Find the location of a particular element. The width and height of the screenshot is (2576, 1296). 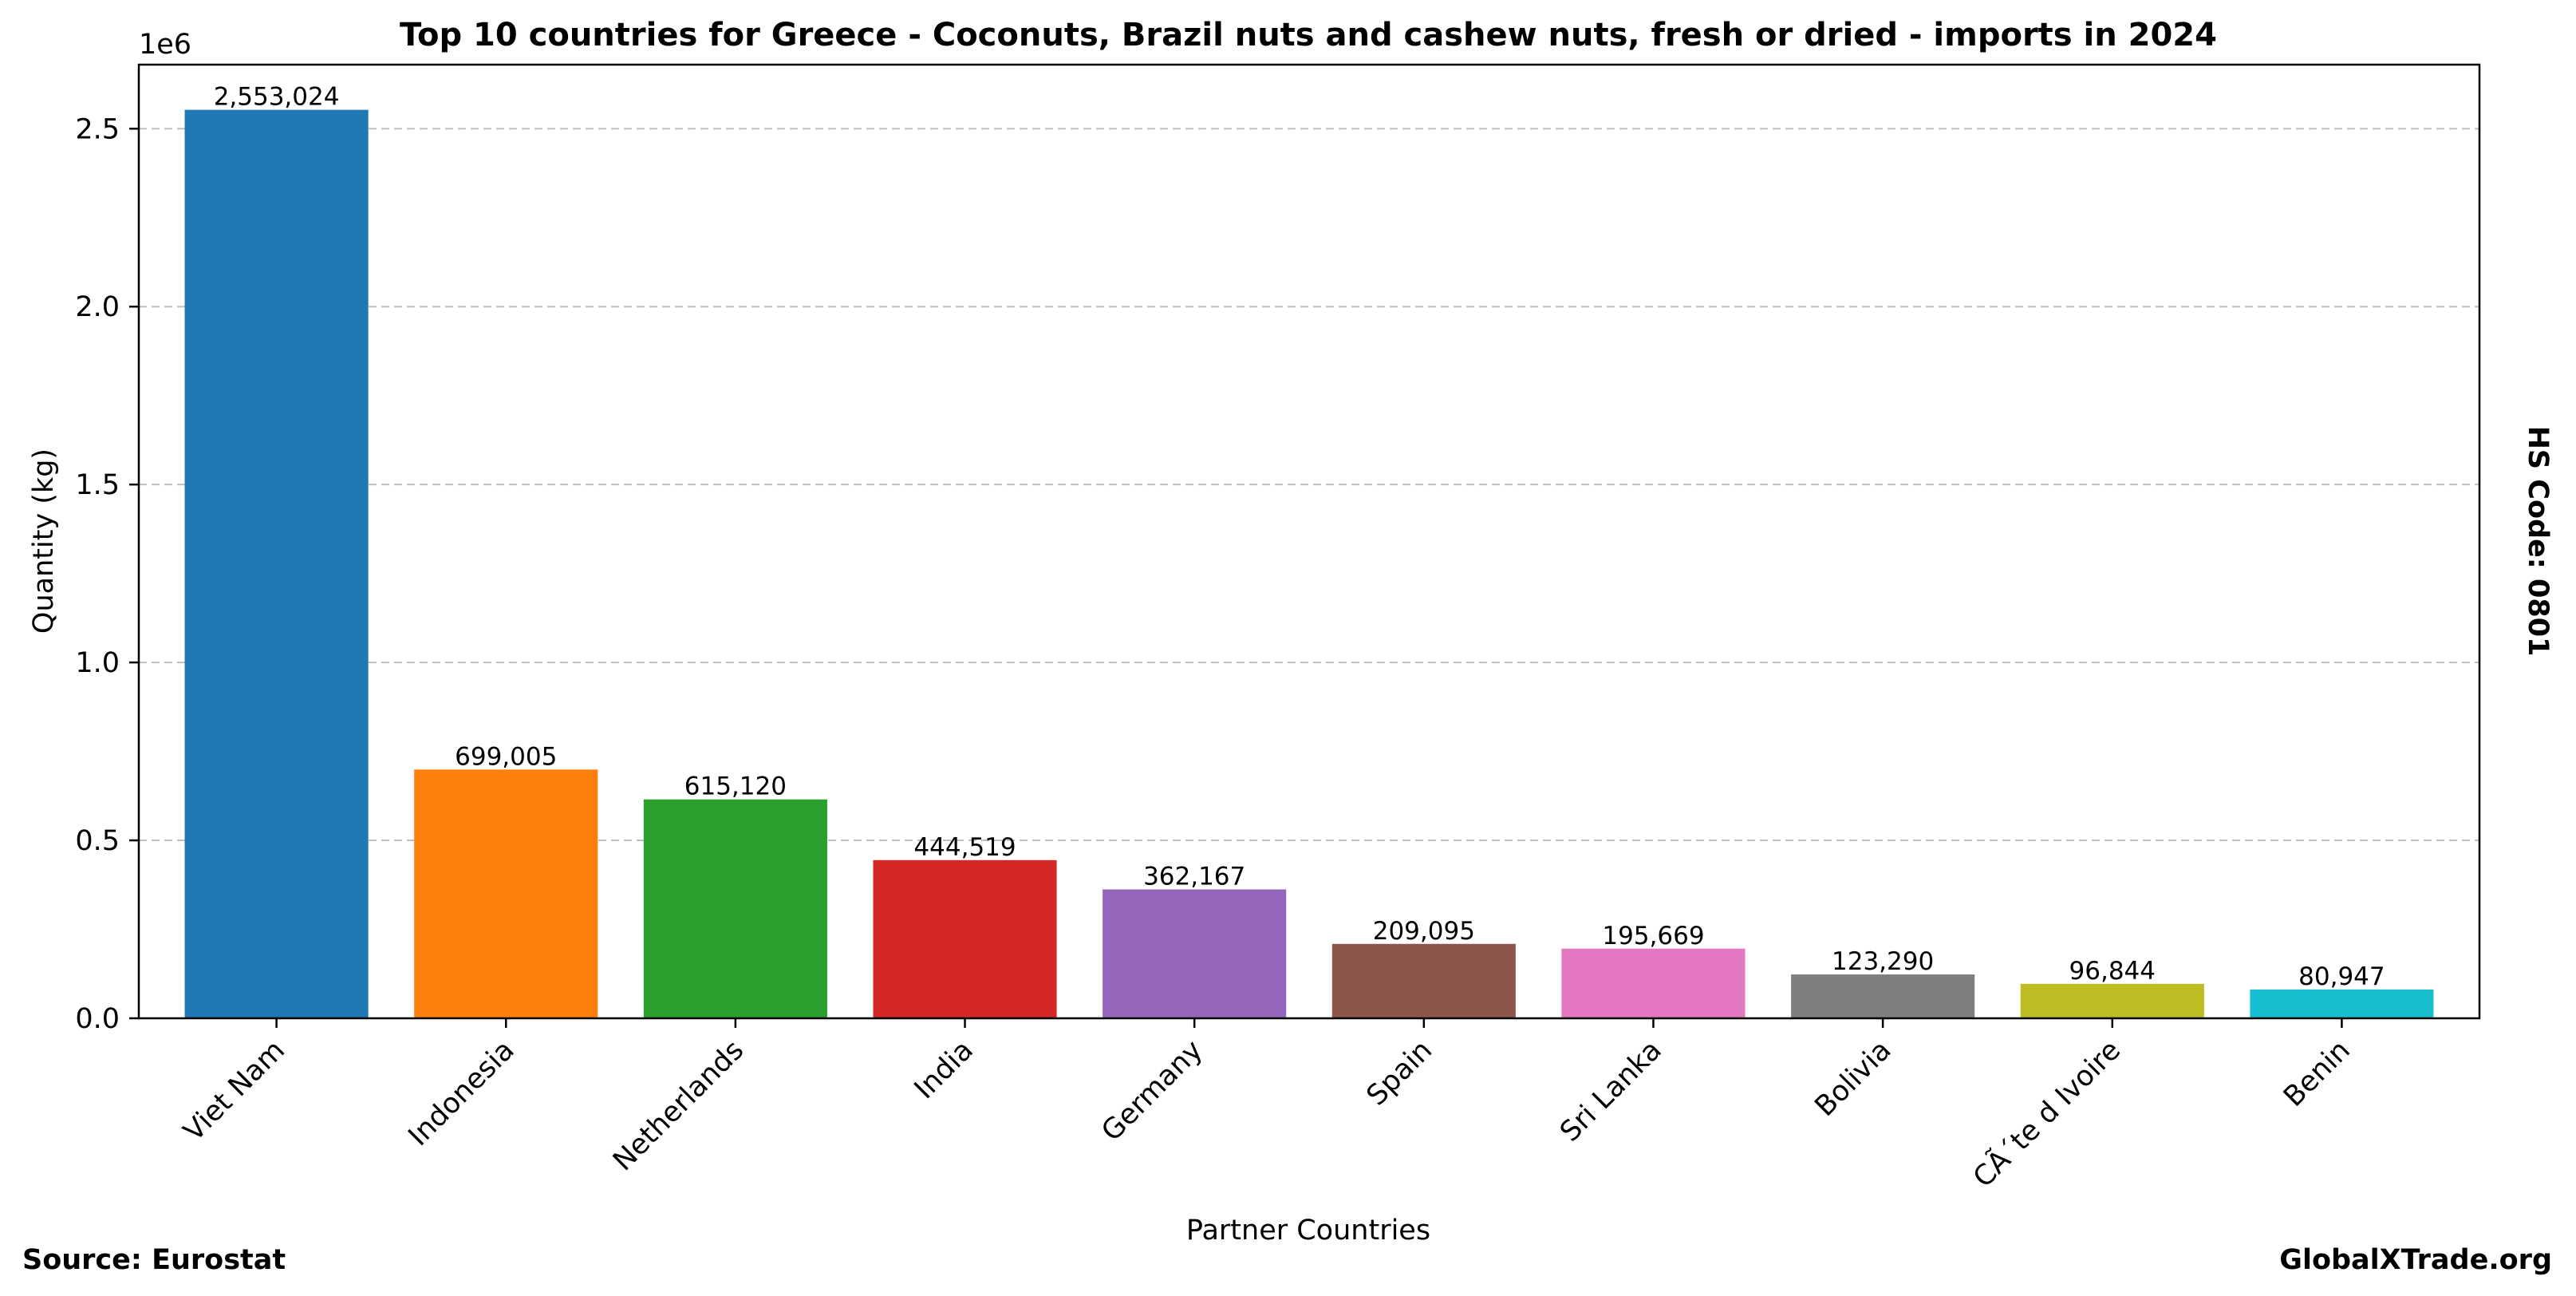

bar-value-label: 80,947 is located at coordinates (2342, 976).